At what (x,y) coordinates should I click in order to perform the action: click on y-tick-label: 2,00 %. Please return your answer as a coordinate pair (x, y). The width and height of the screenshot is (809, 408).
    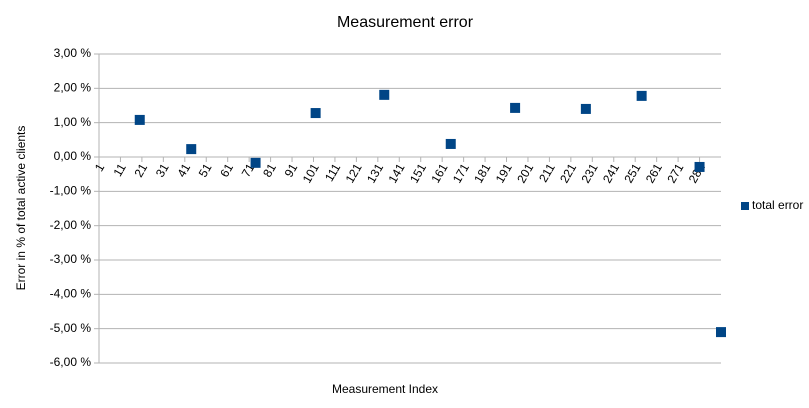
    Looking at the image, I should click on (73, 88).